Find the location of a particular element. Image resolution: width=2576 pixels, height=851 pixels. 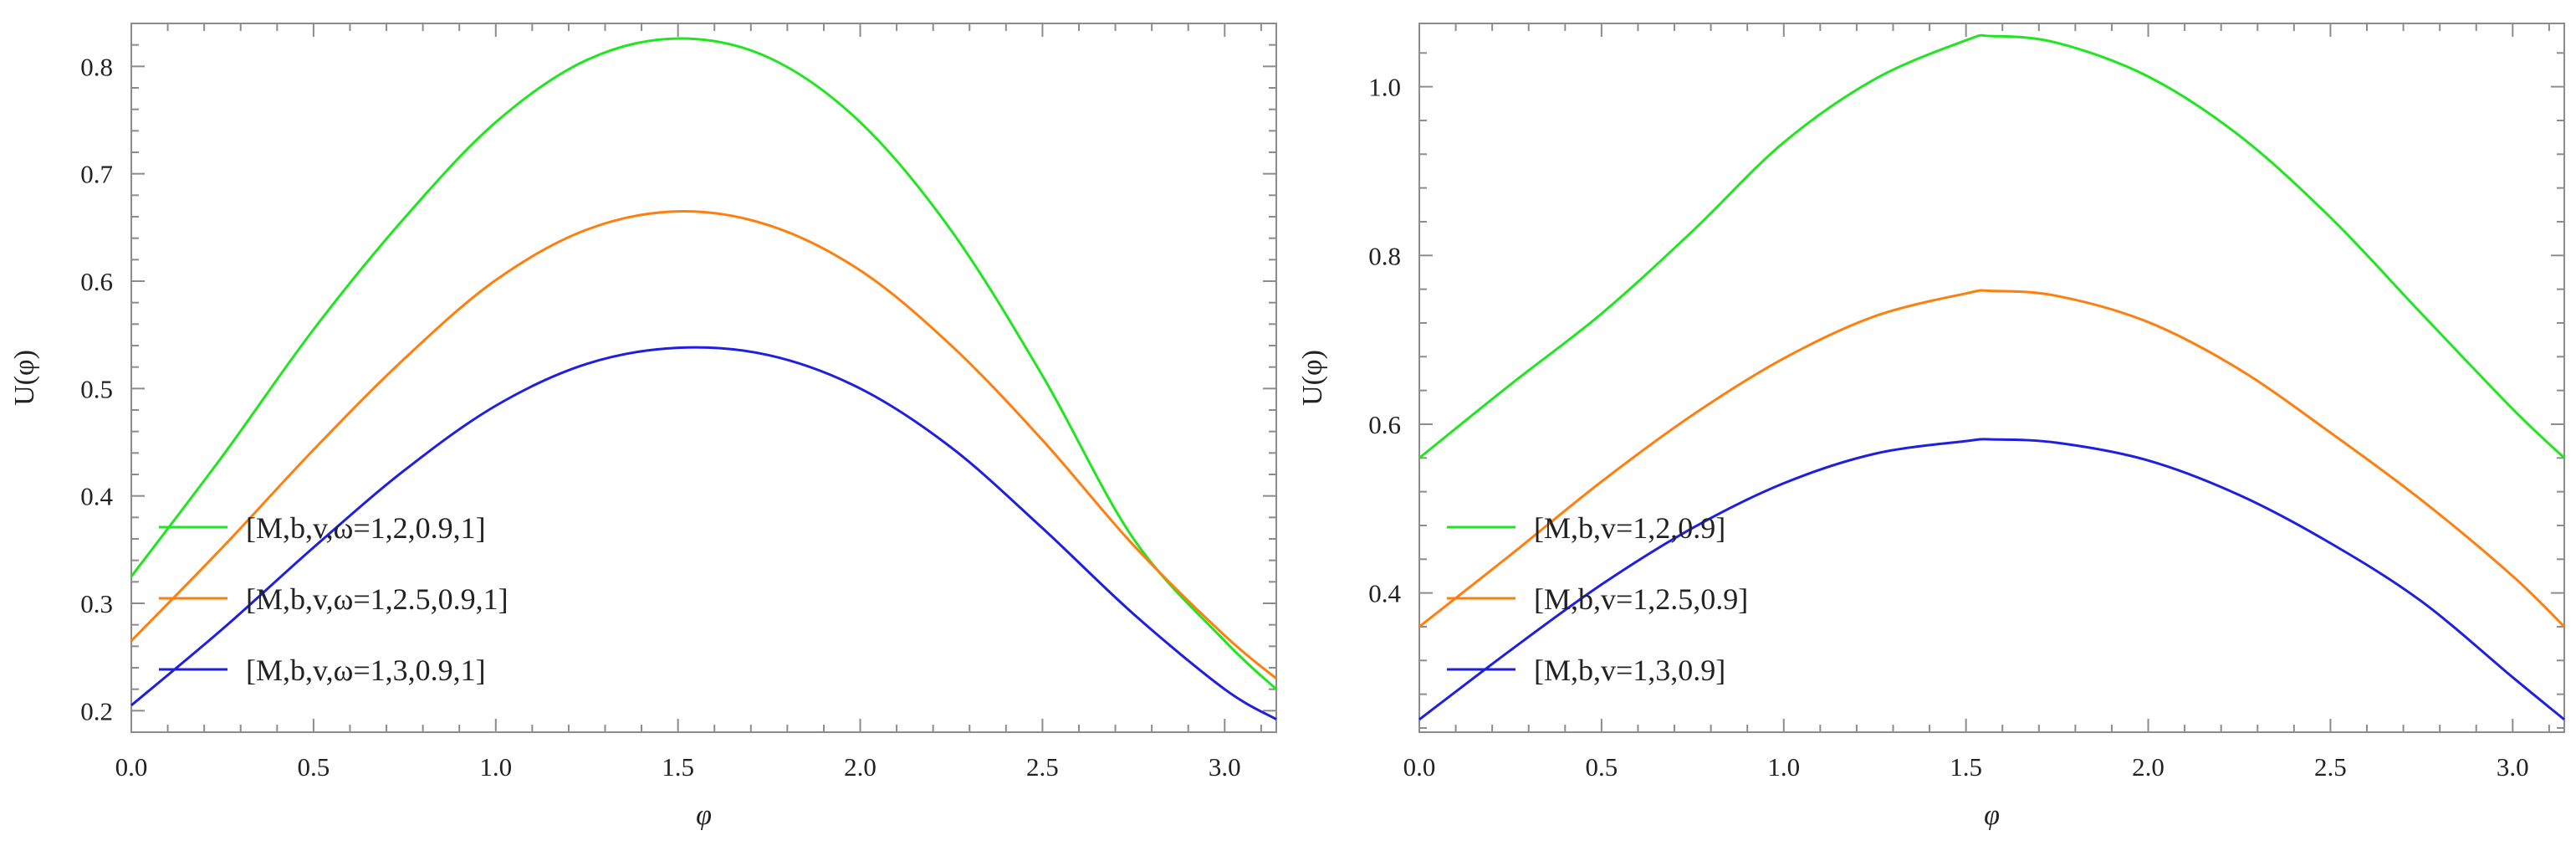

legend-entry: [M,b,v,ω=1,2.5,0.9,1] is located at coordinates (377, 599).